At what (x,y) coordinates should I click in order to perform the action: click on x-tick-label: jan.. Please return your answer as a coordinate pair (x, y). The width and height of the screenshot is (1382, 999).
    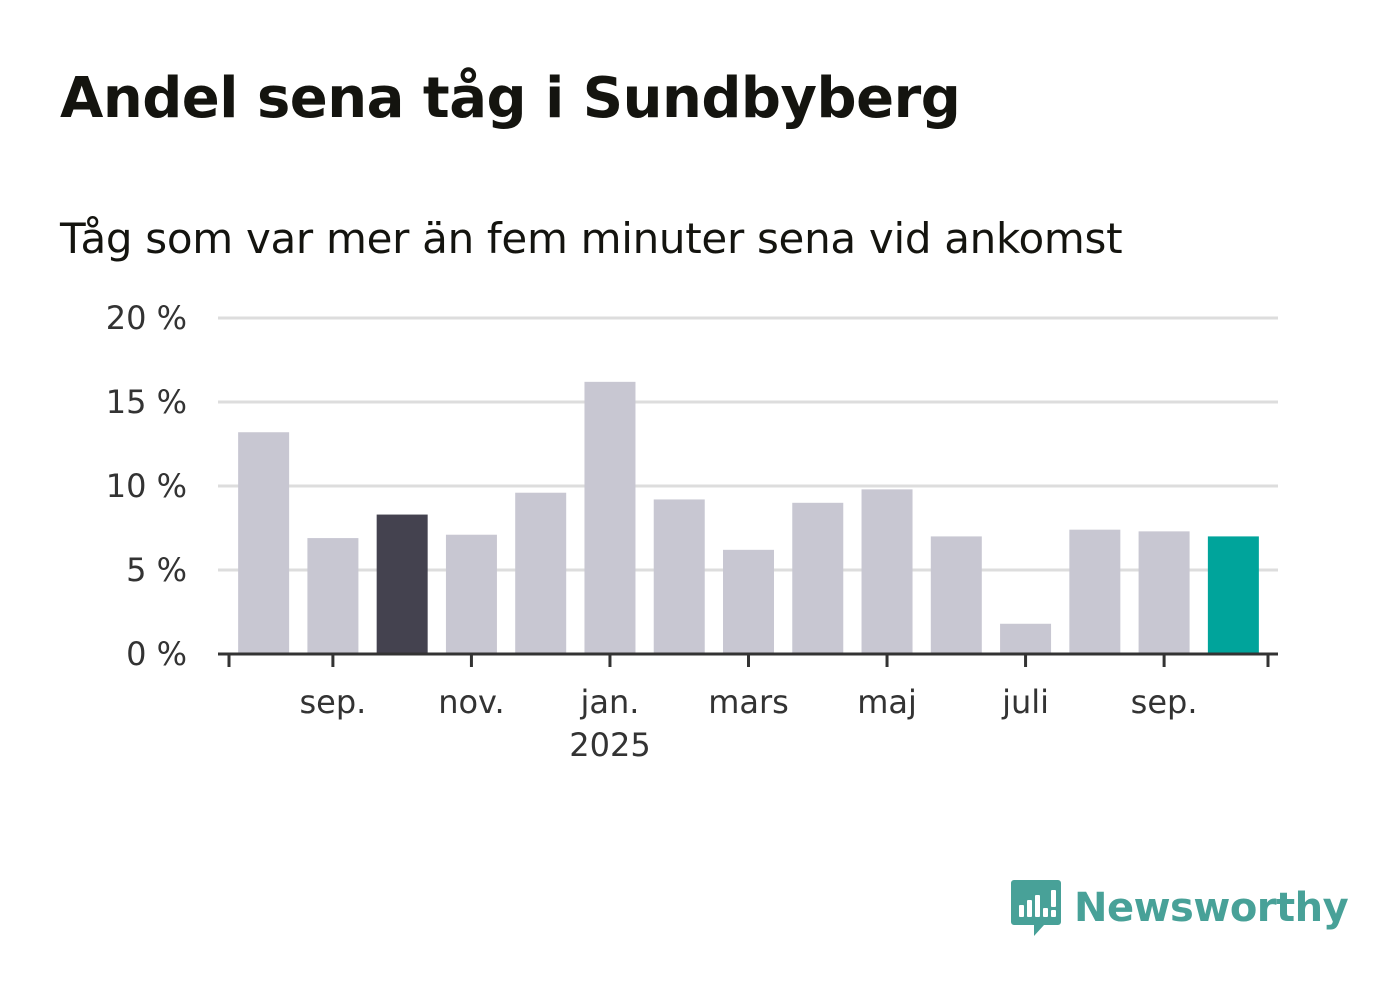
    Looking at the image, I should click on (609, 702).